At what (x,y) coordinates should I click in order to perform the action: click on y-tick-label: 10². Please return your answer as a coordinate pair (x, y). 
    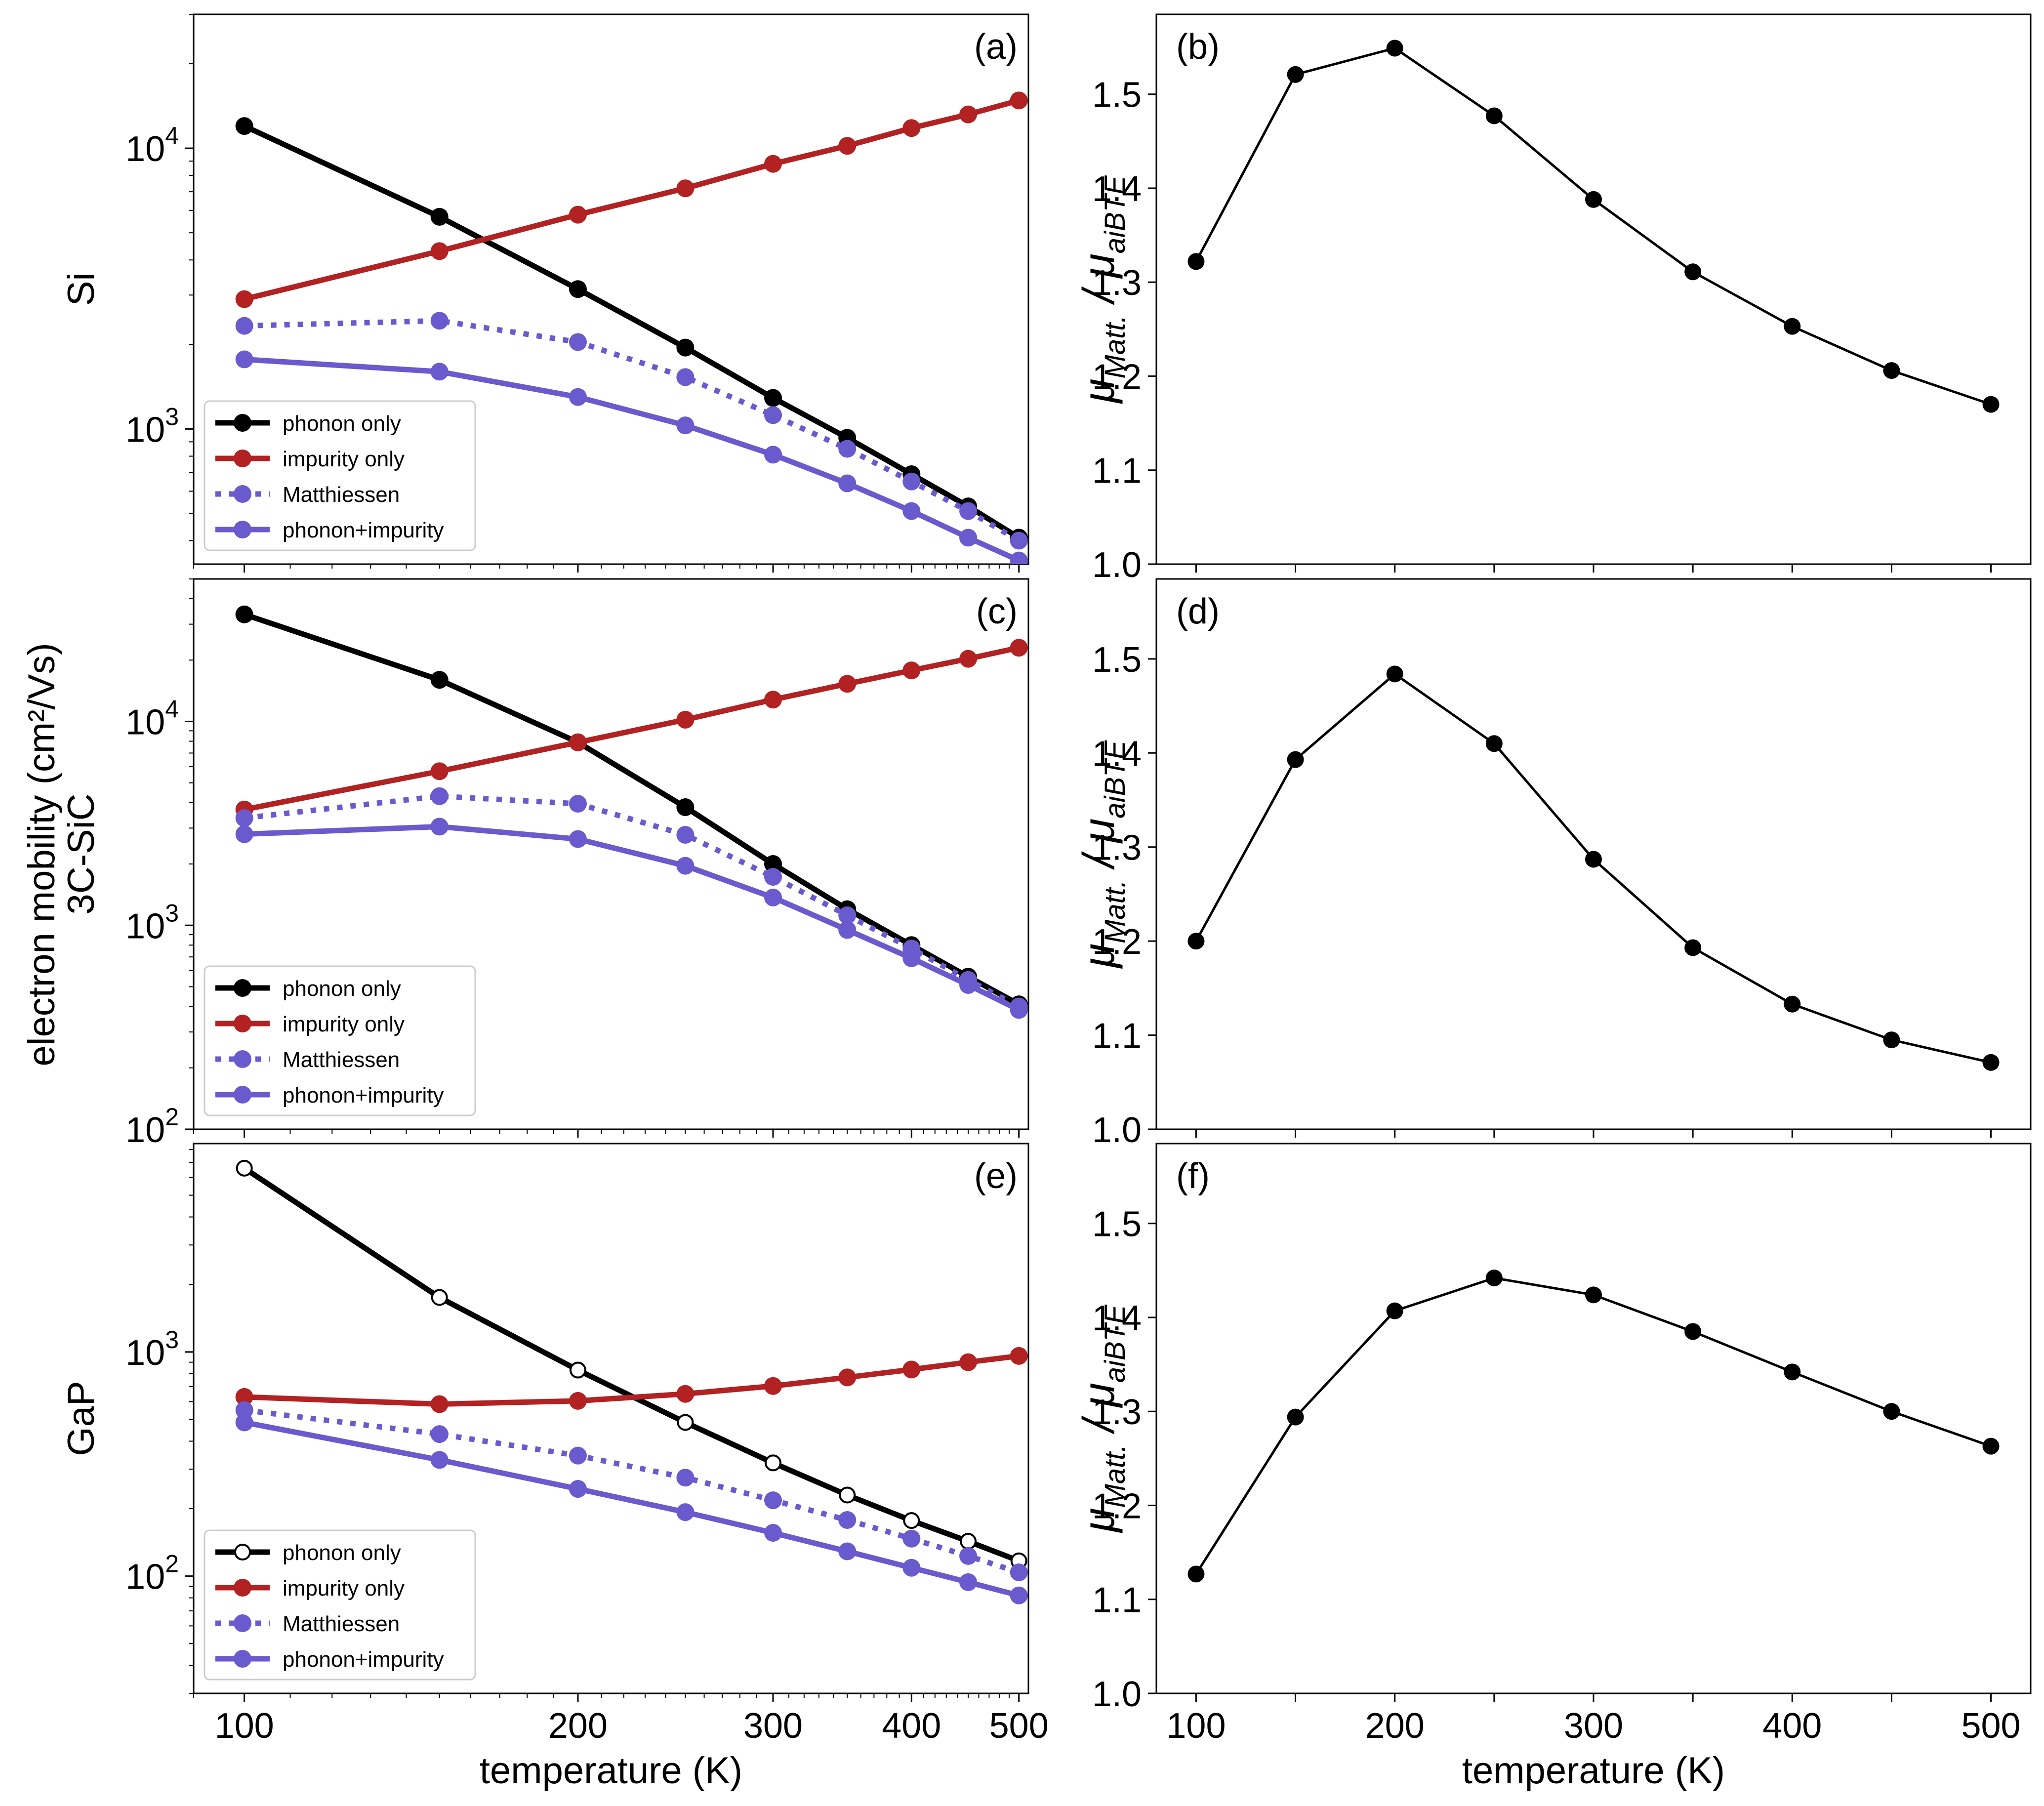
    Looking at the image, I should click on (152, 1126).